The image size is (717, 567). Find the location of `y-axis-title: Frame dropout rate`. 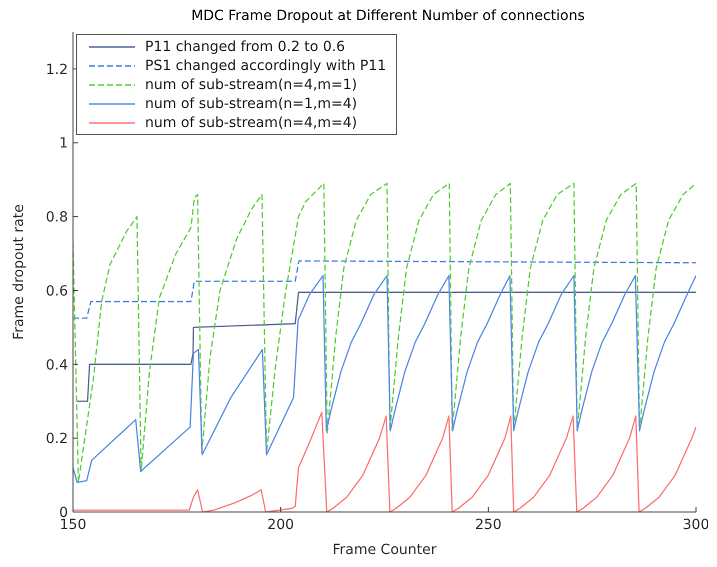

y-axis-title: Frame dropout rate is located at coordinates (18, 272).